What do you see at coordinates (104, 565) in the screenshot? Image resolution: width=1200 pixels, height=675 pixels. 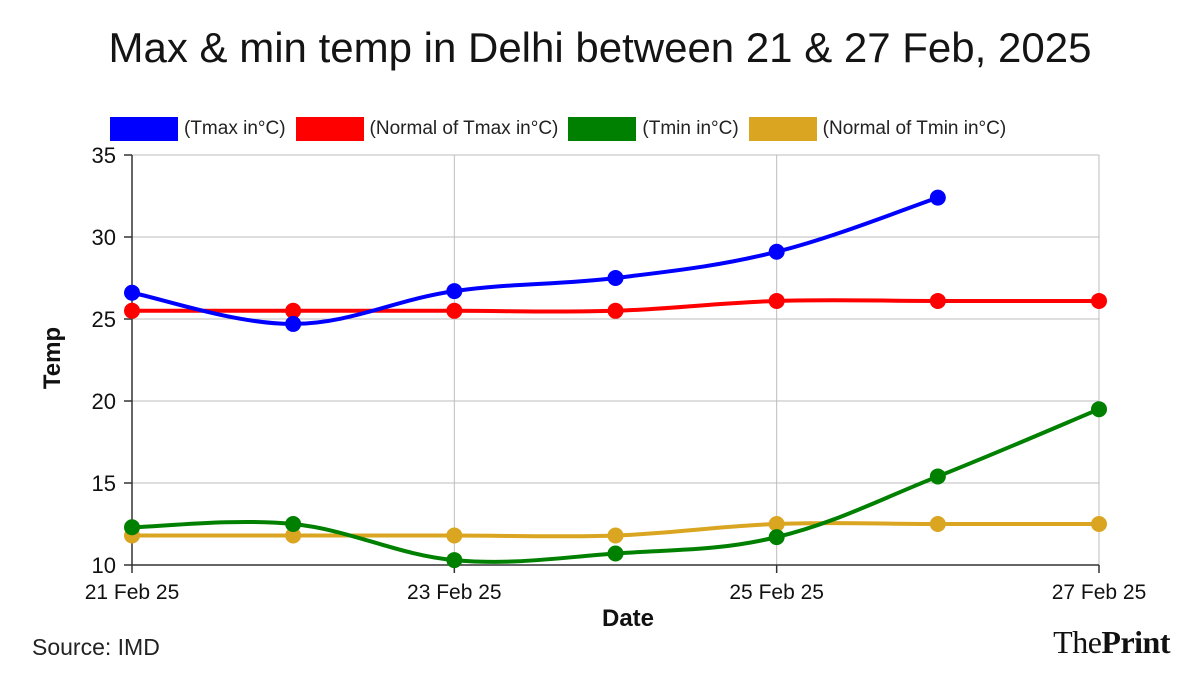 I see `y-tick-label: 10` at bounding box center [104, 565].